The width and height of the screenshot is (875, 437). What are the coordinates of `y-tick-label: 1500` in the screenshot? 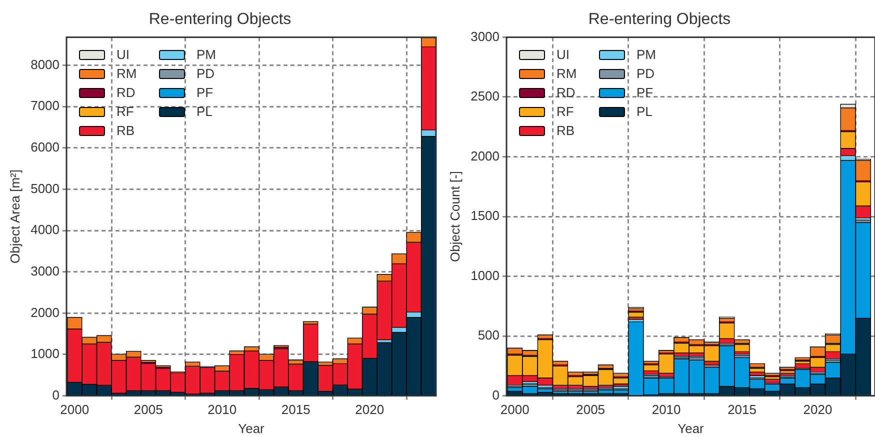 It's located at (485, 216).